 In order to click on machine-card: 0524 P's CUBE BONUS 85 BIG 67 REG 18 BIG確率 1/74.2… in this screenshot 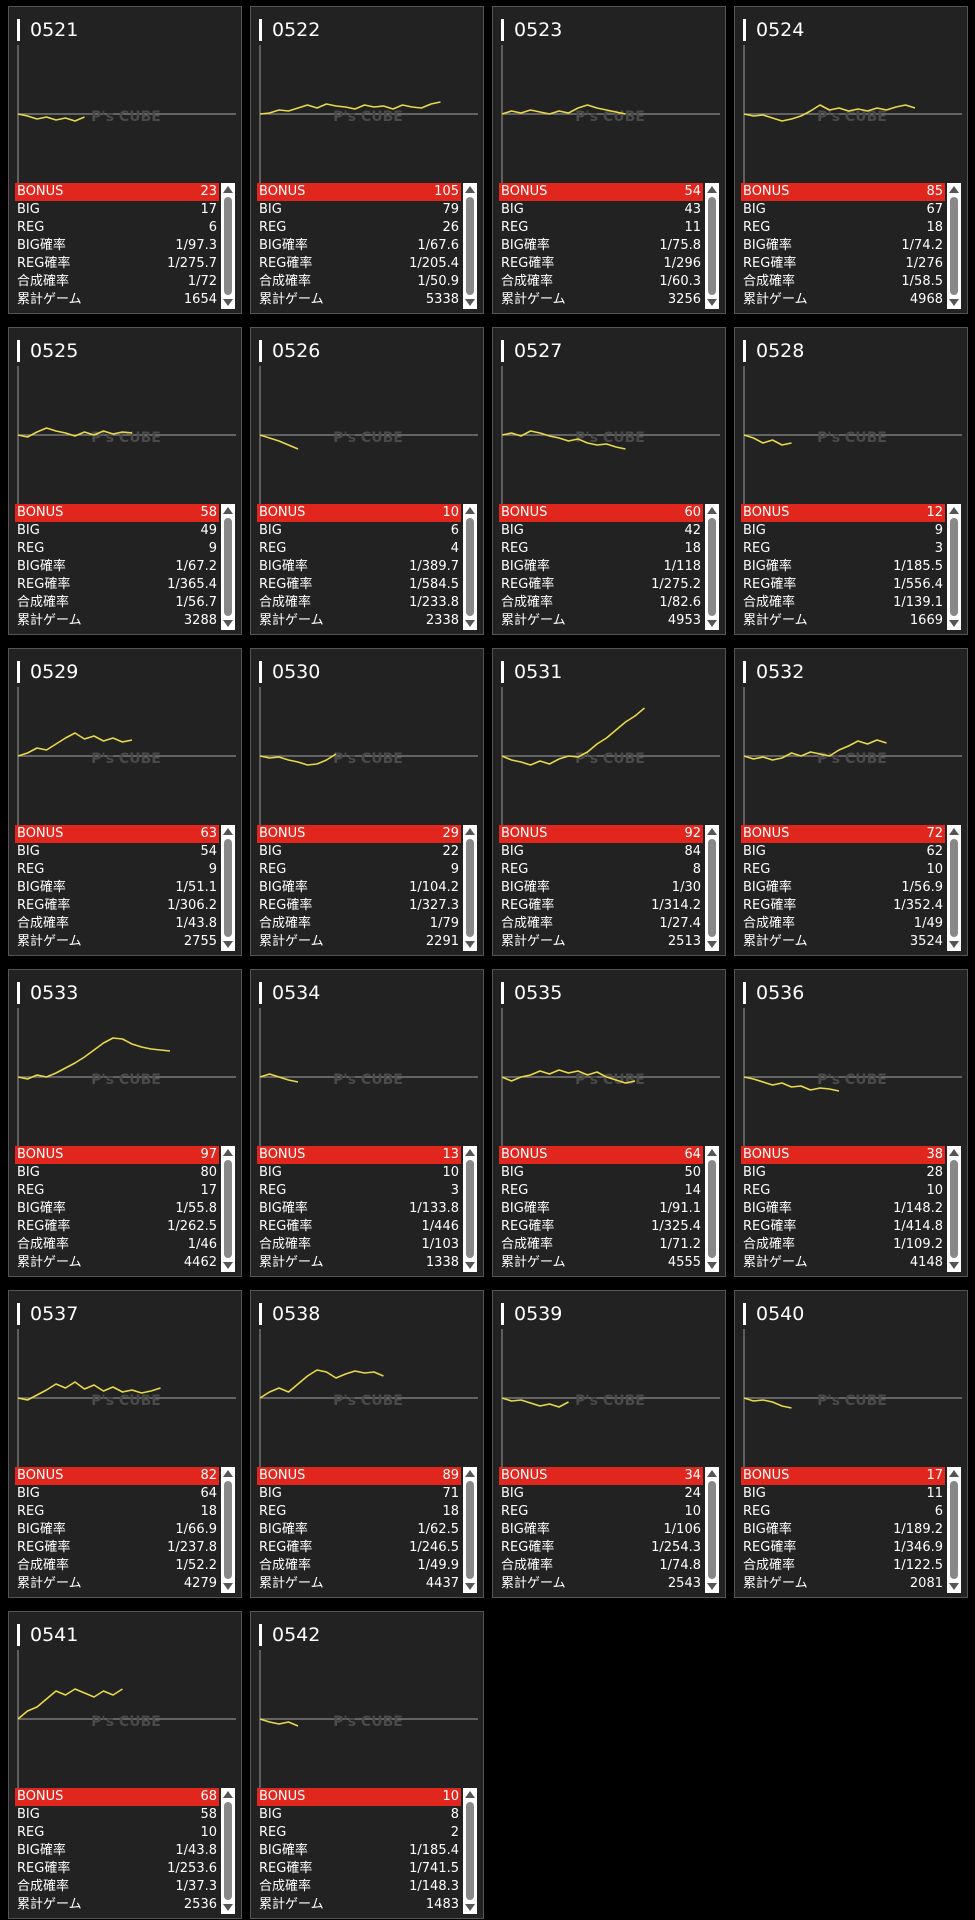, I will do `click(851, 160)`.